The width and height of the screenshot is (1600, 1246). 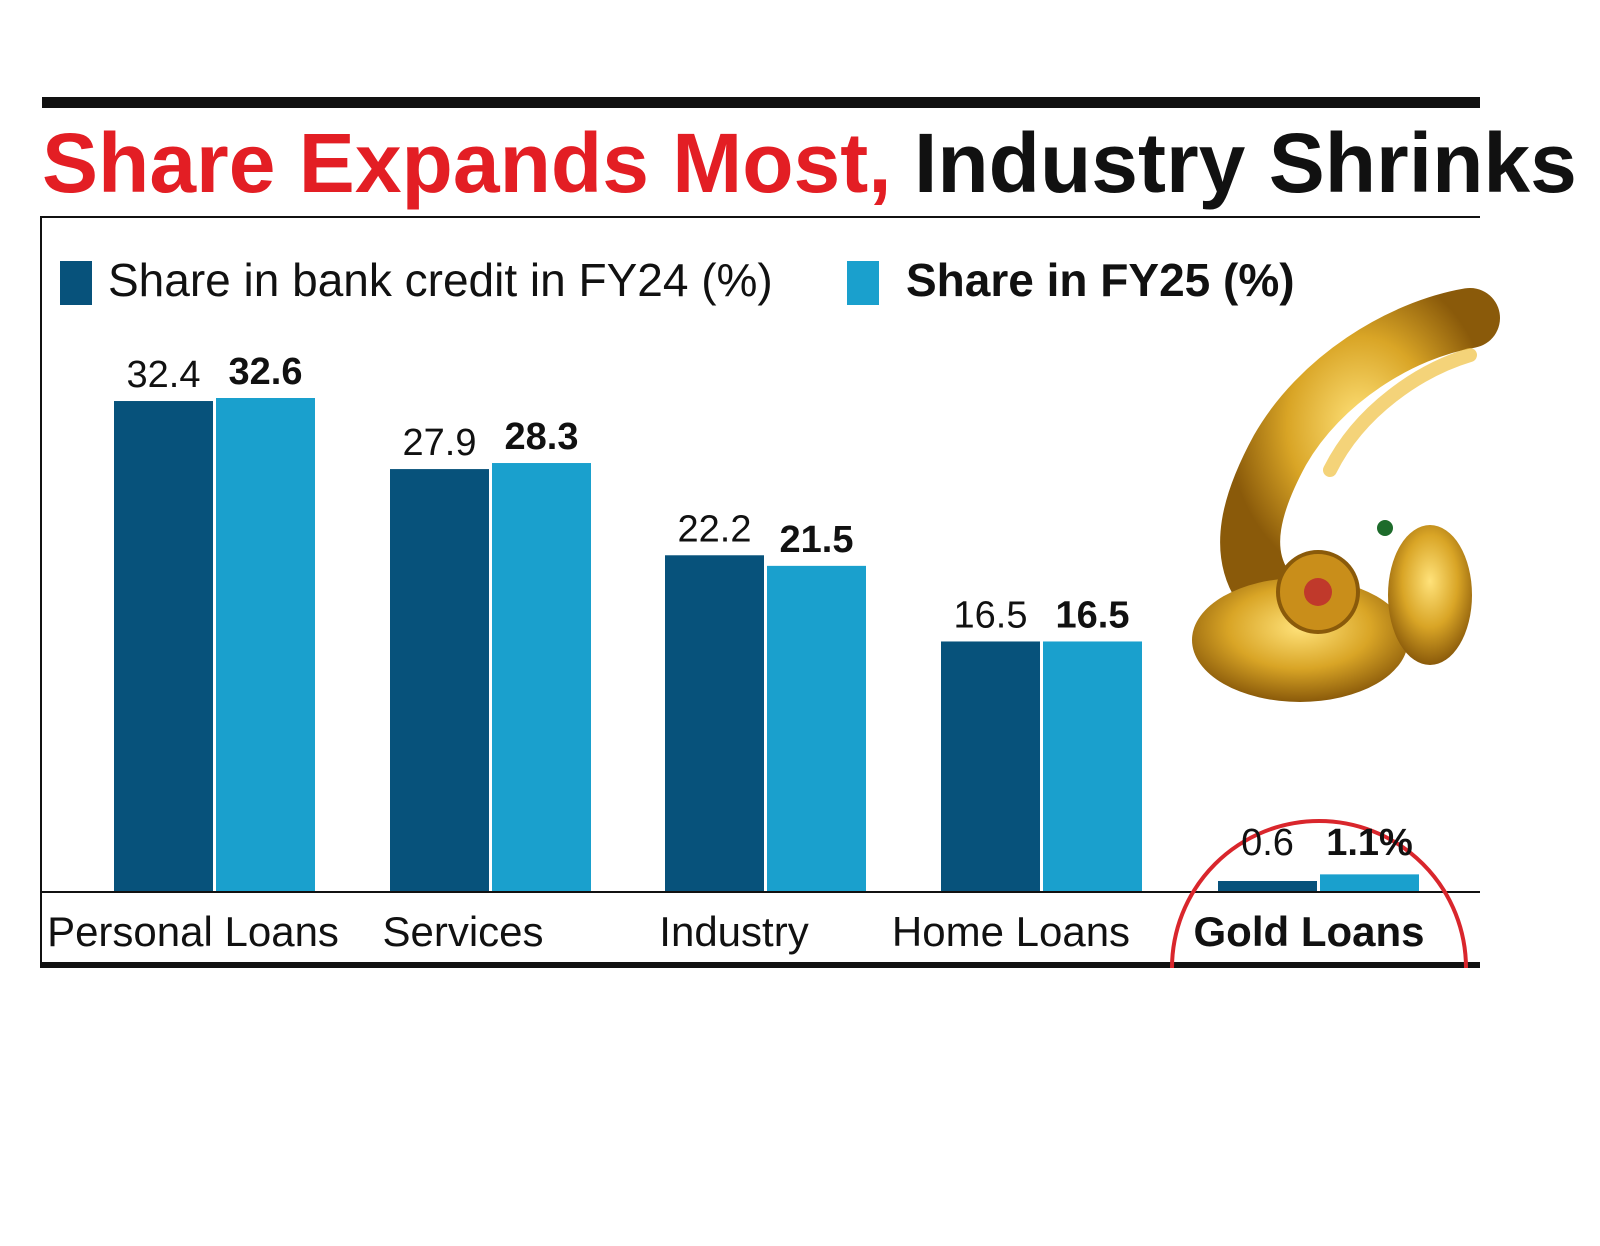 What do you see at coordinates (542, 437) in the screenshot?
I see `value-label-fy25-services: 28.3` at bounding box center [542, 437].